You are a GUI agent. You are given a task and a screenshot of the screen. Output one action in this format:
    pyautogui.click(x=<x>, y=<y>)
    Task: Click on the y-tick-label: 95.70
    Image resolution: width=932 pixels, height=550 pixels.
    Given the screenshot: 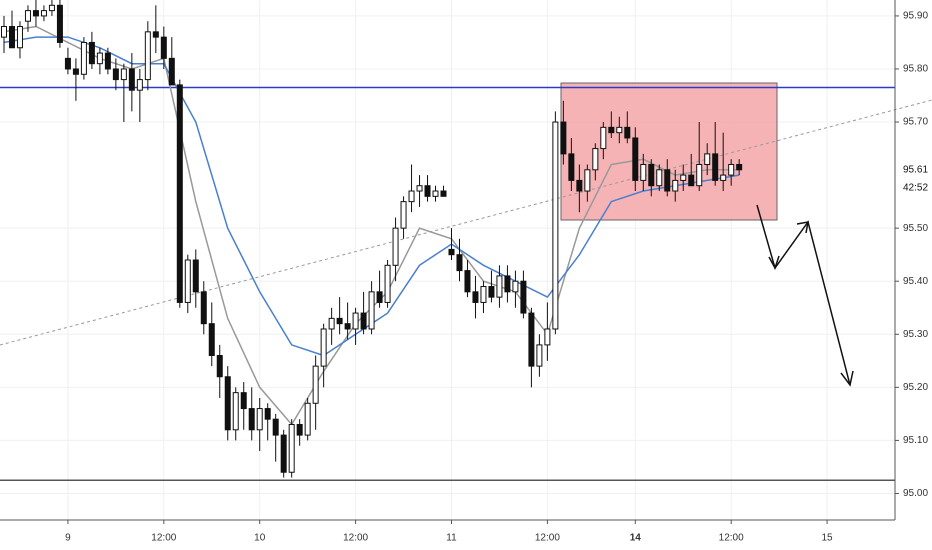 What is the action you would take?
    pyautogui.click(x=915, y=122)
    